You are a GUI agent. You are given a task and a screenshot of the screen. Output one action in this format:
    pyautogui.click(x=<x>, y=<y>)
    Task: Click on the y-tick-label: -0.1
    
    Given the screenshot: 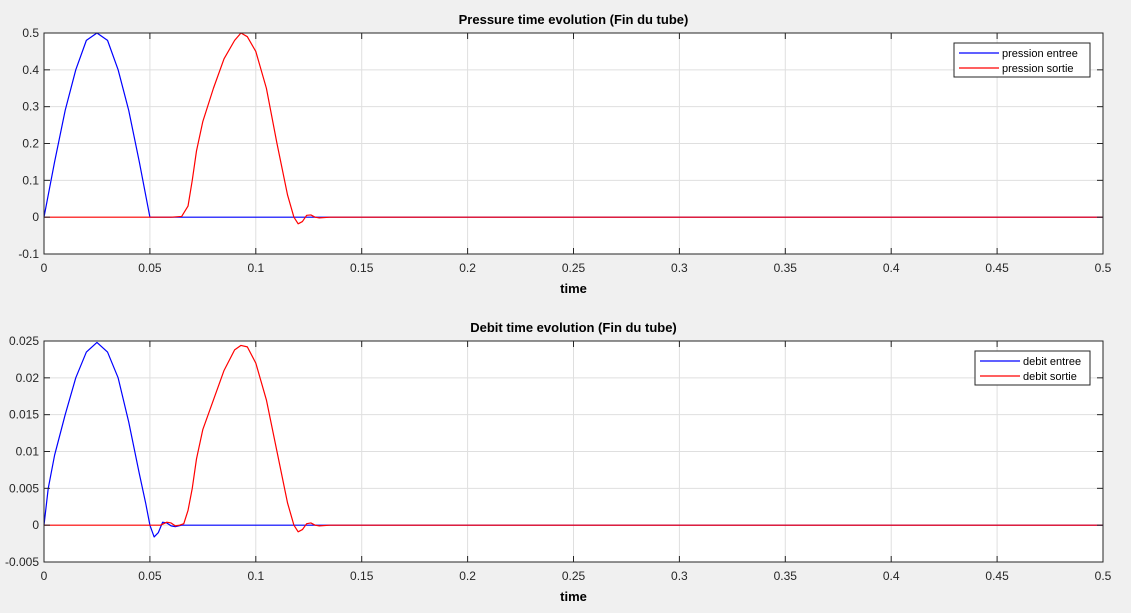 What is the action you would take?
    pyautogui.click(x=28, y=254)
    